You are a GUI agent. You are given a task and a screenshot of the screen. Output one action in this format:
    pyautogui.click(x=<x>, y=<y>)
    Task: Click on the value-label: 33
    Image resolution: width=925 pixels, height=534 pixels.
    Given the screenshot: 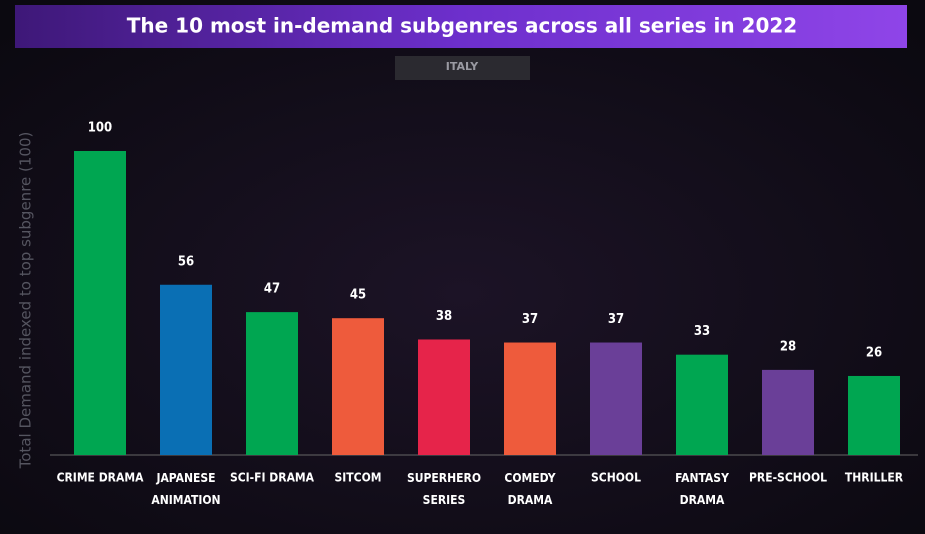 What is the action you would take?
    pyautogui.click(x=702, y=331)
    